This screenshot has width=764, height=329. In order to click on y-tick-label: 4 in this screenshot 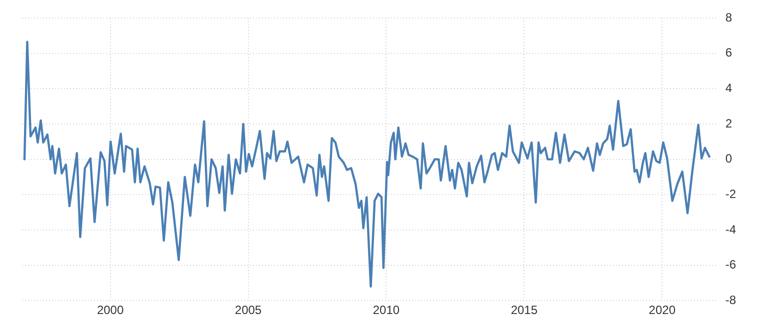, I will do `click(728, 87)`.